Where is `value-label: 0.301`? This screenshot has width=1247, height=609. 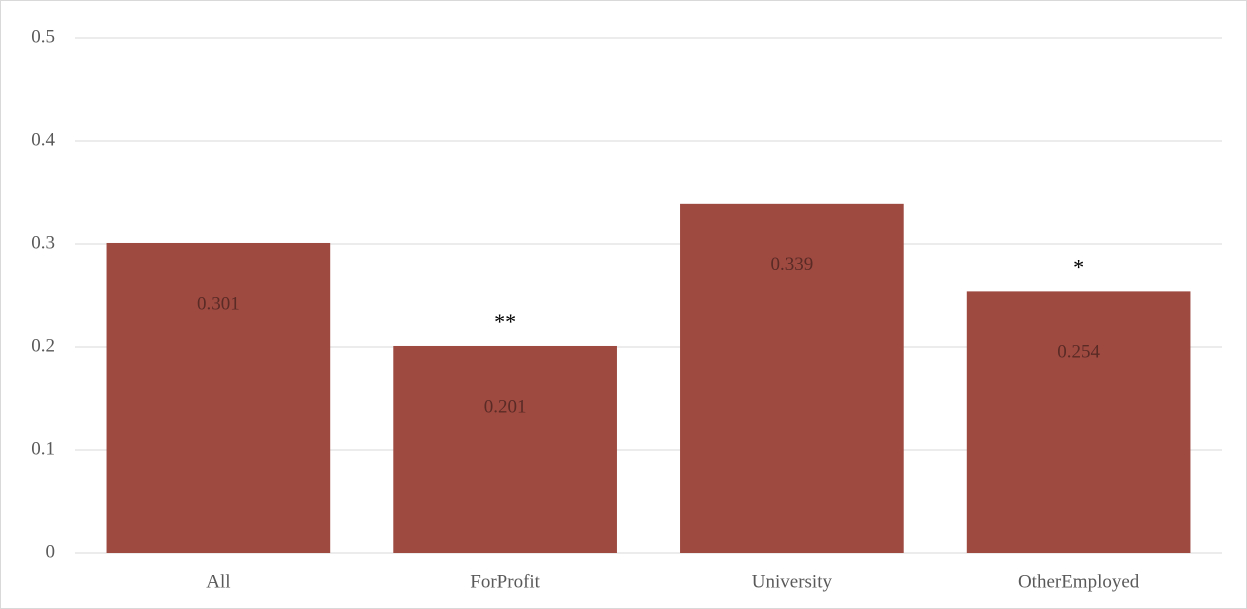 value-label: 0.301 is located at coordinates (218, 303).